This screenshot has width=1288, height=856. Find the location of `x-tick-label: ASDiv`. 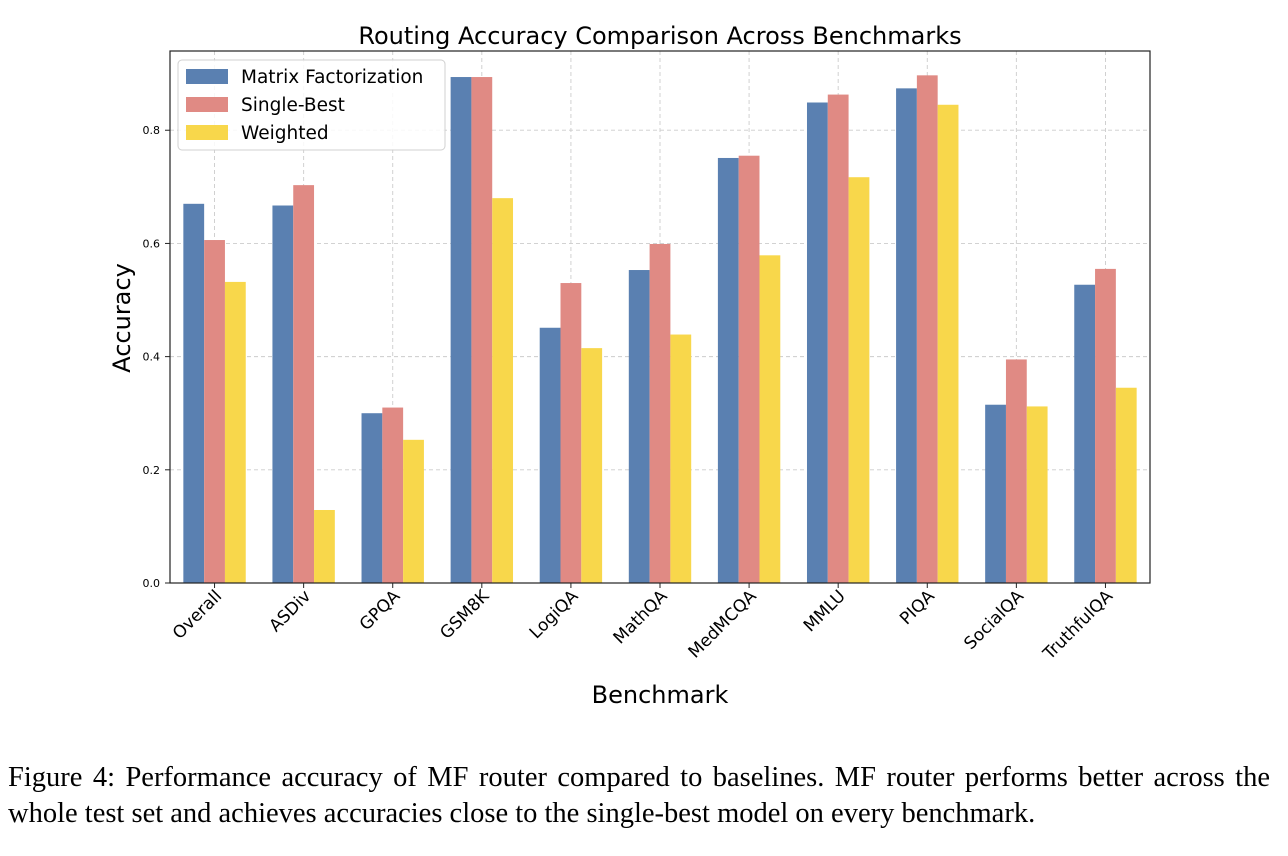

x-tick-label: ASDiv is located at coordinates (290, 611).